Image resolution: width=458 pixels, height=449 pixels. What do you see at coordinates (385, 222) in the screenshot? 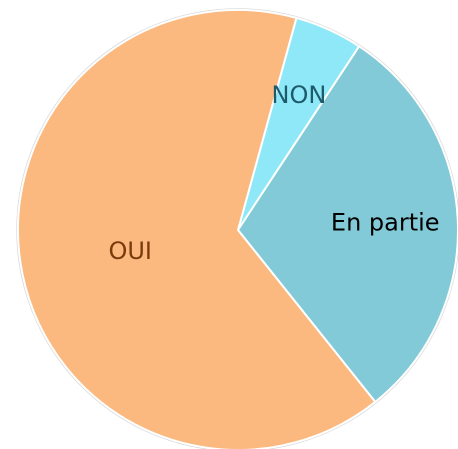
I see `slice-label: En partie` at bounding box center [385, 222].